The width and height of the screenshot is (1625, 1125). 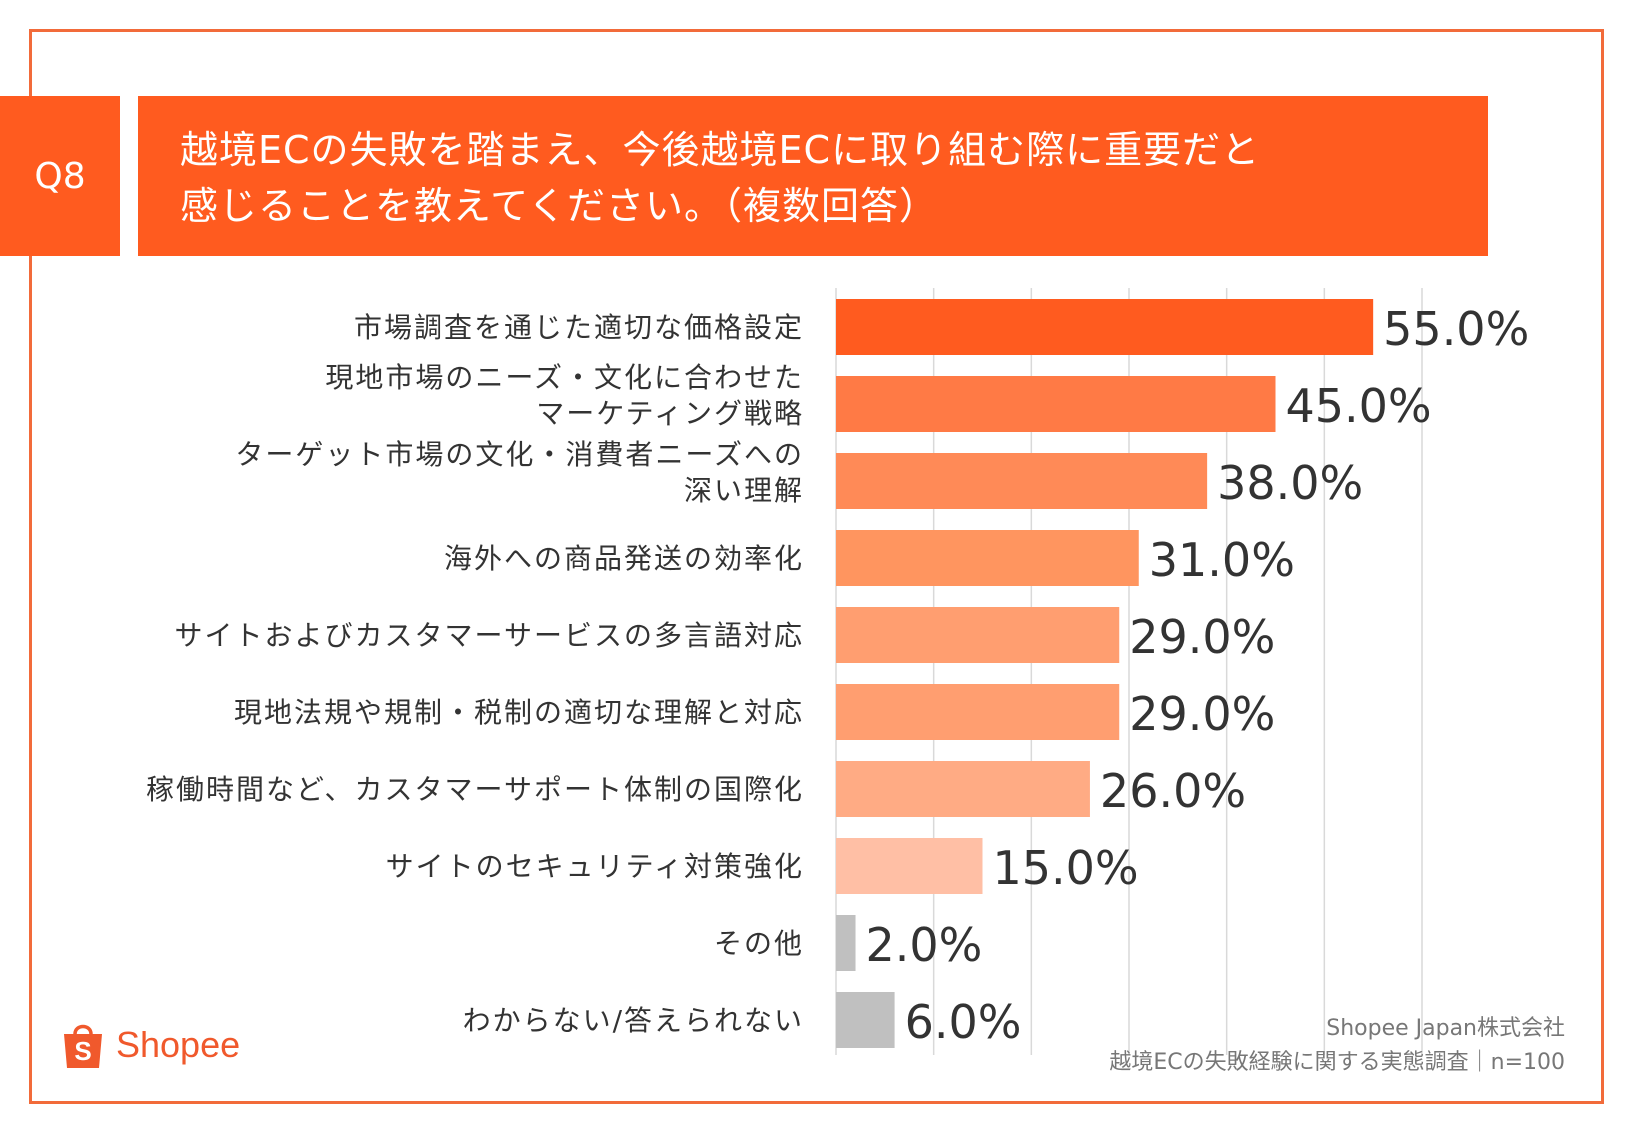 I want to click on question-number-badge: Q8, so click(x=60, y=176).